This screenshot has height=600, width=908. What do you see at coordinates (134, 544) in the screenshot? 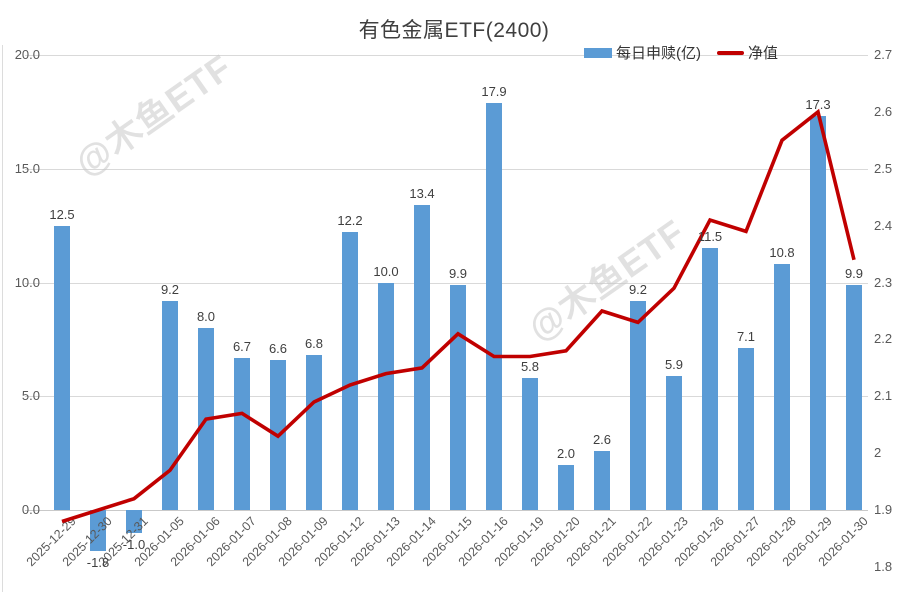
I see `bar-value-label: -1.0` at bounding box center [134, 544].